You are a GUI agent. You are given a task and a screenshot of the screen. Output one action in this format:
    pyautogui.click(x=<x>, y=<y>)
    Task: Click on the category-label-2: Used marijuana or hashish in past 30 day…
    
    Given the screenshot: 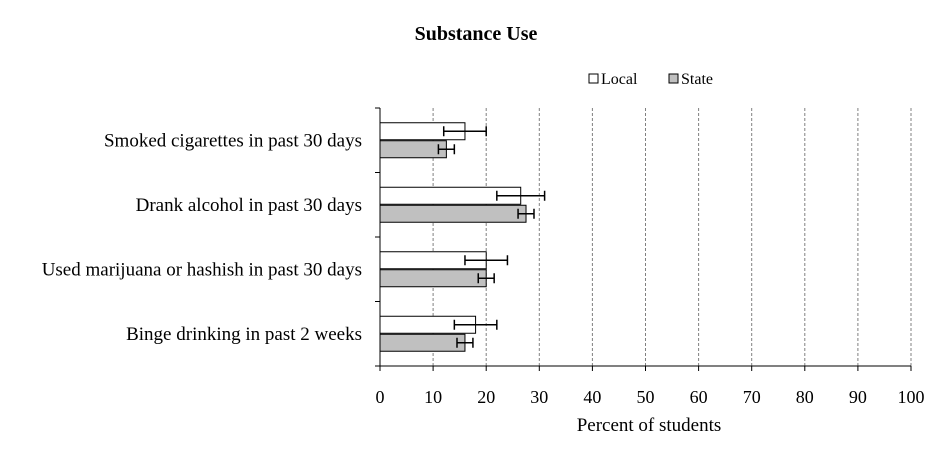 What is the action you would take?
    pyautogui.click(x=202, y=269)
    